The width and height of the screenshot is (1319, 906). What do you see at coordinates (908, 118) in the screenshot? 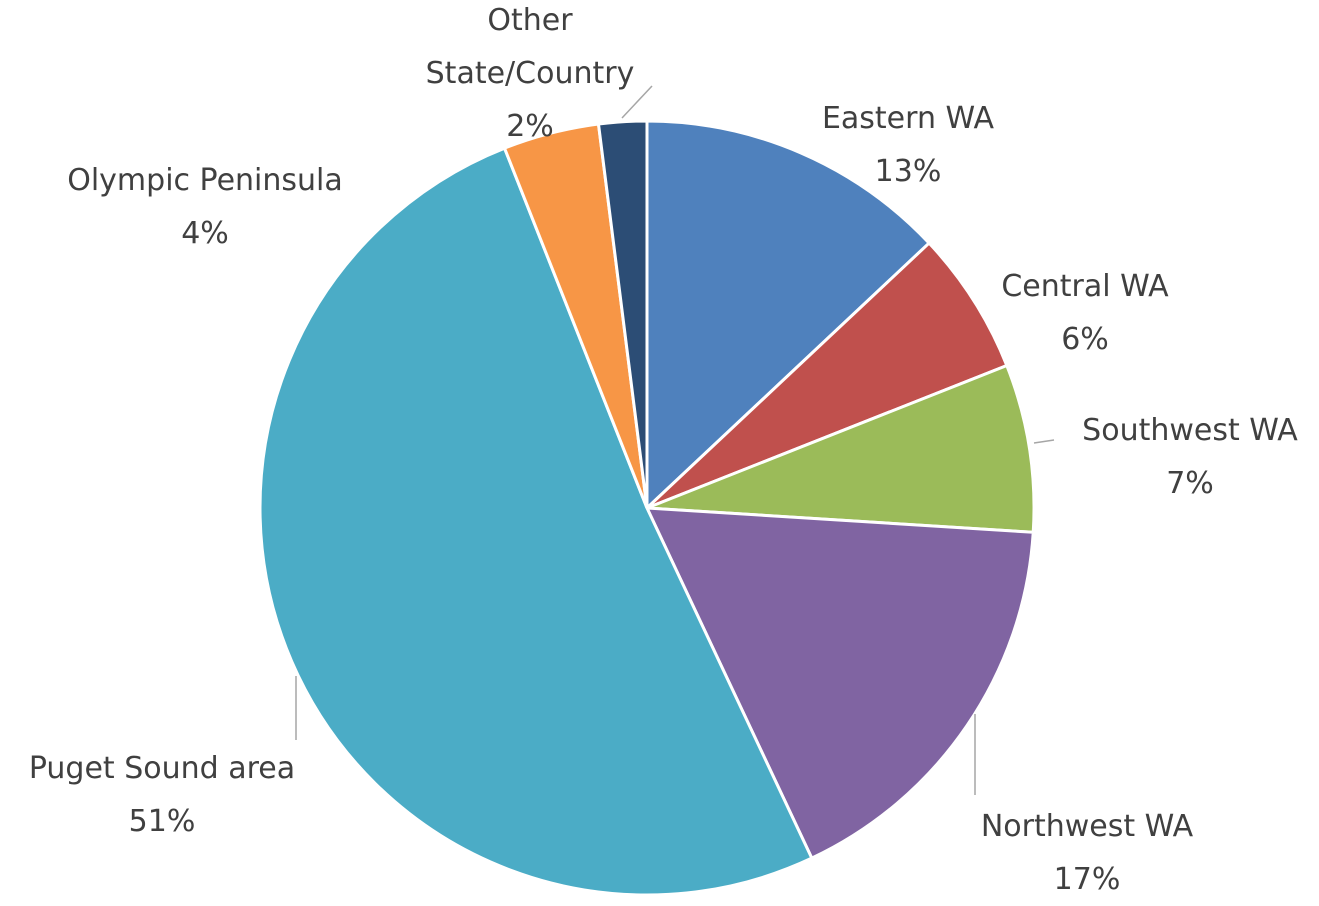
I see `category-label: Eastern WA` at bounding box center [908, 118].